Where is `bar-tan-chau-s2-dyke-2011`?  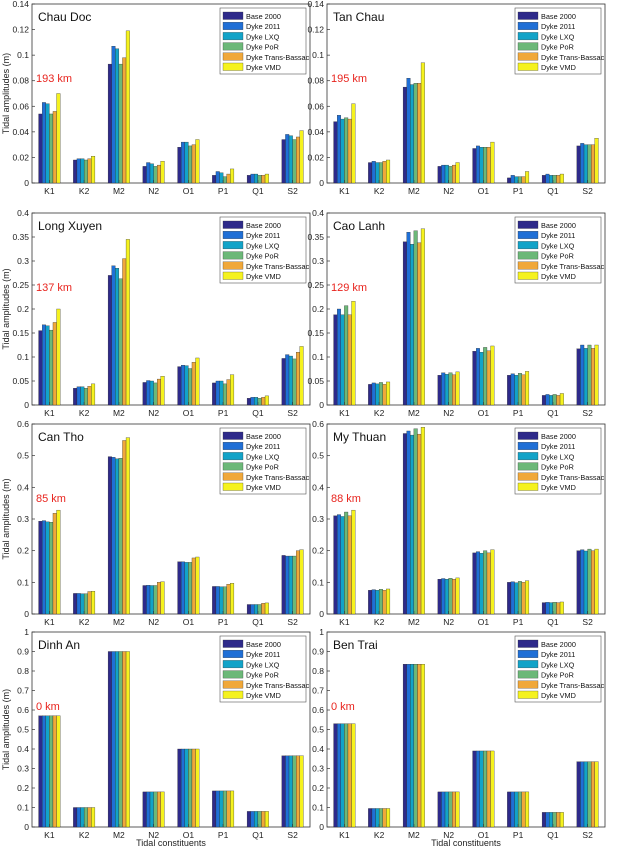
bar-tan-chau-s2-dyke-2011 is located at coordinates (582, 163).